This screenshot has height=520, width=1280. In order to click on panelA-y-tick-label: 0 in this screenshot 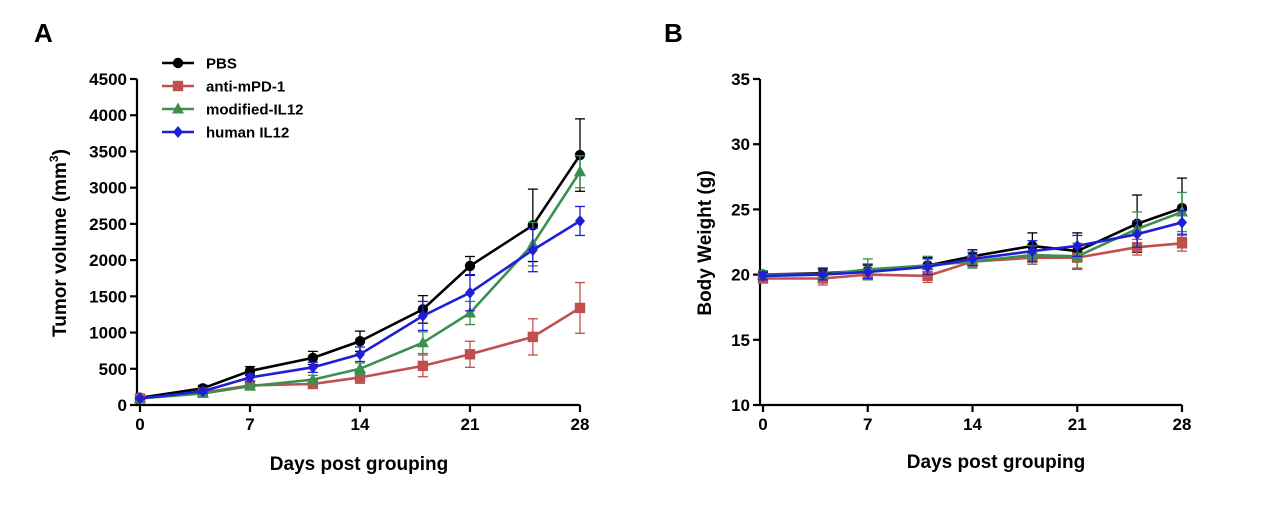, I will do `click(122, 405)`.